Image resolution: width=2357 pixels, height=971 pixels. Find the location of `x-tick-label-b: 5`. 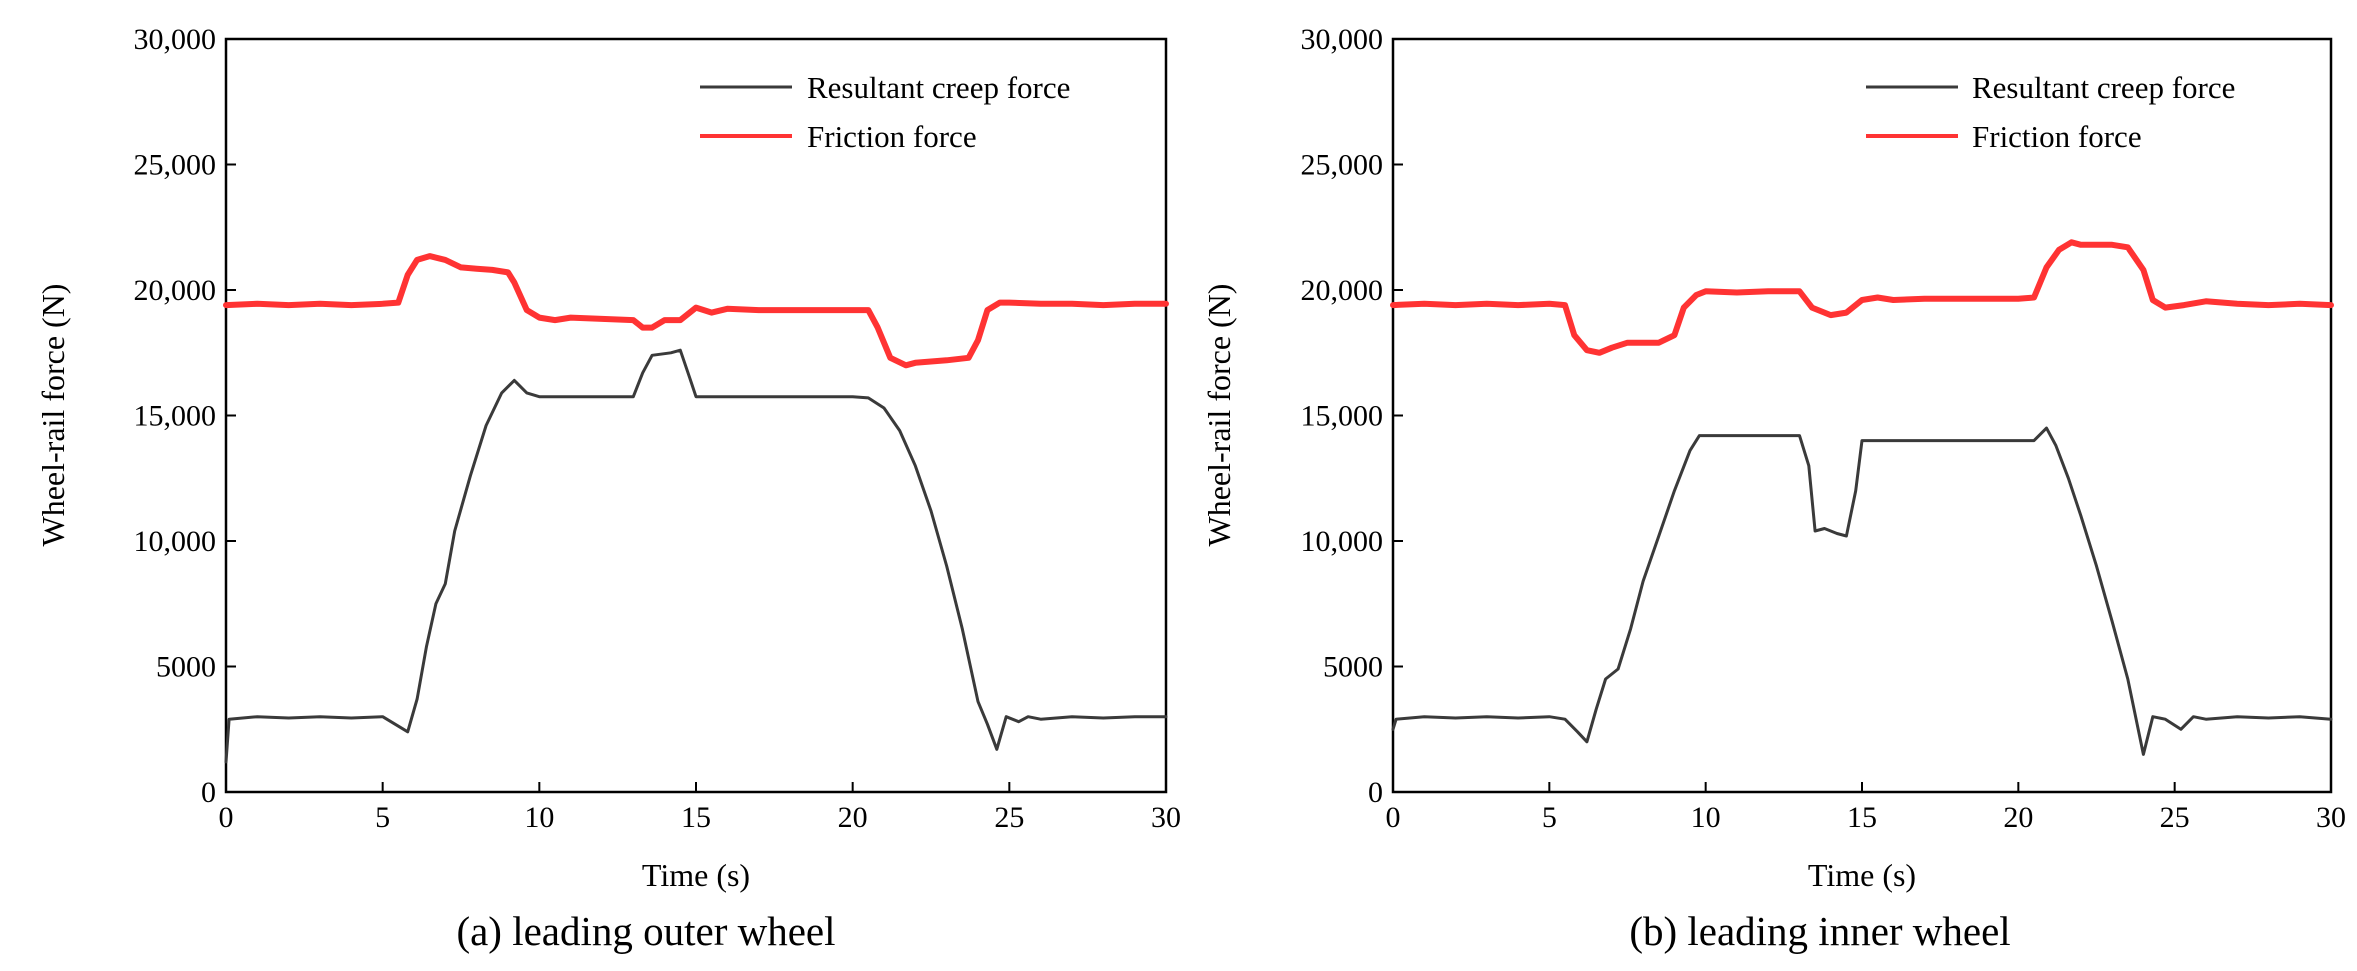

x-tick-label-b: 5 is located at coordinates (1549, 817).